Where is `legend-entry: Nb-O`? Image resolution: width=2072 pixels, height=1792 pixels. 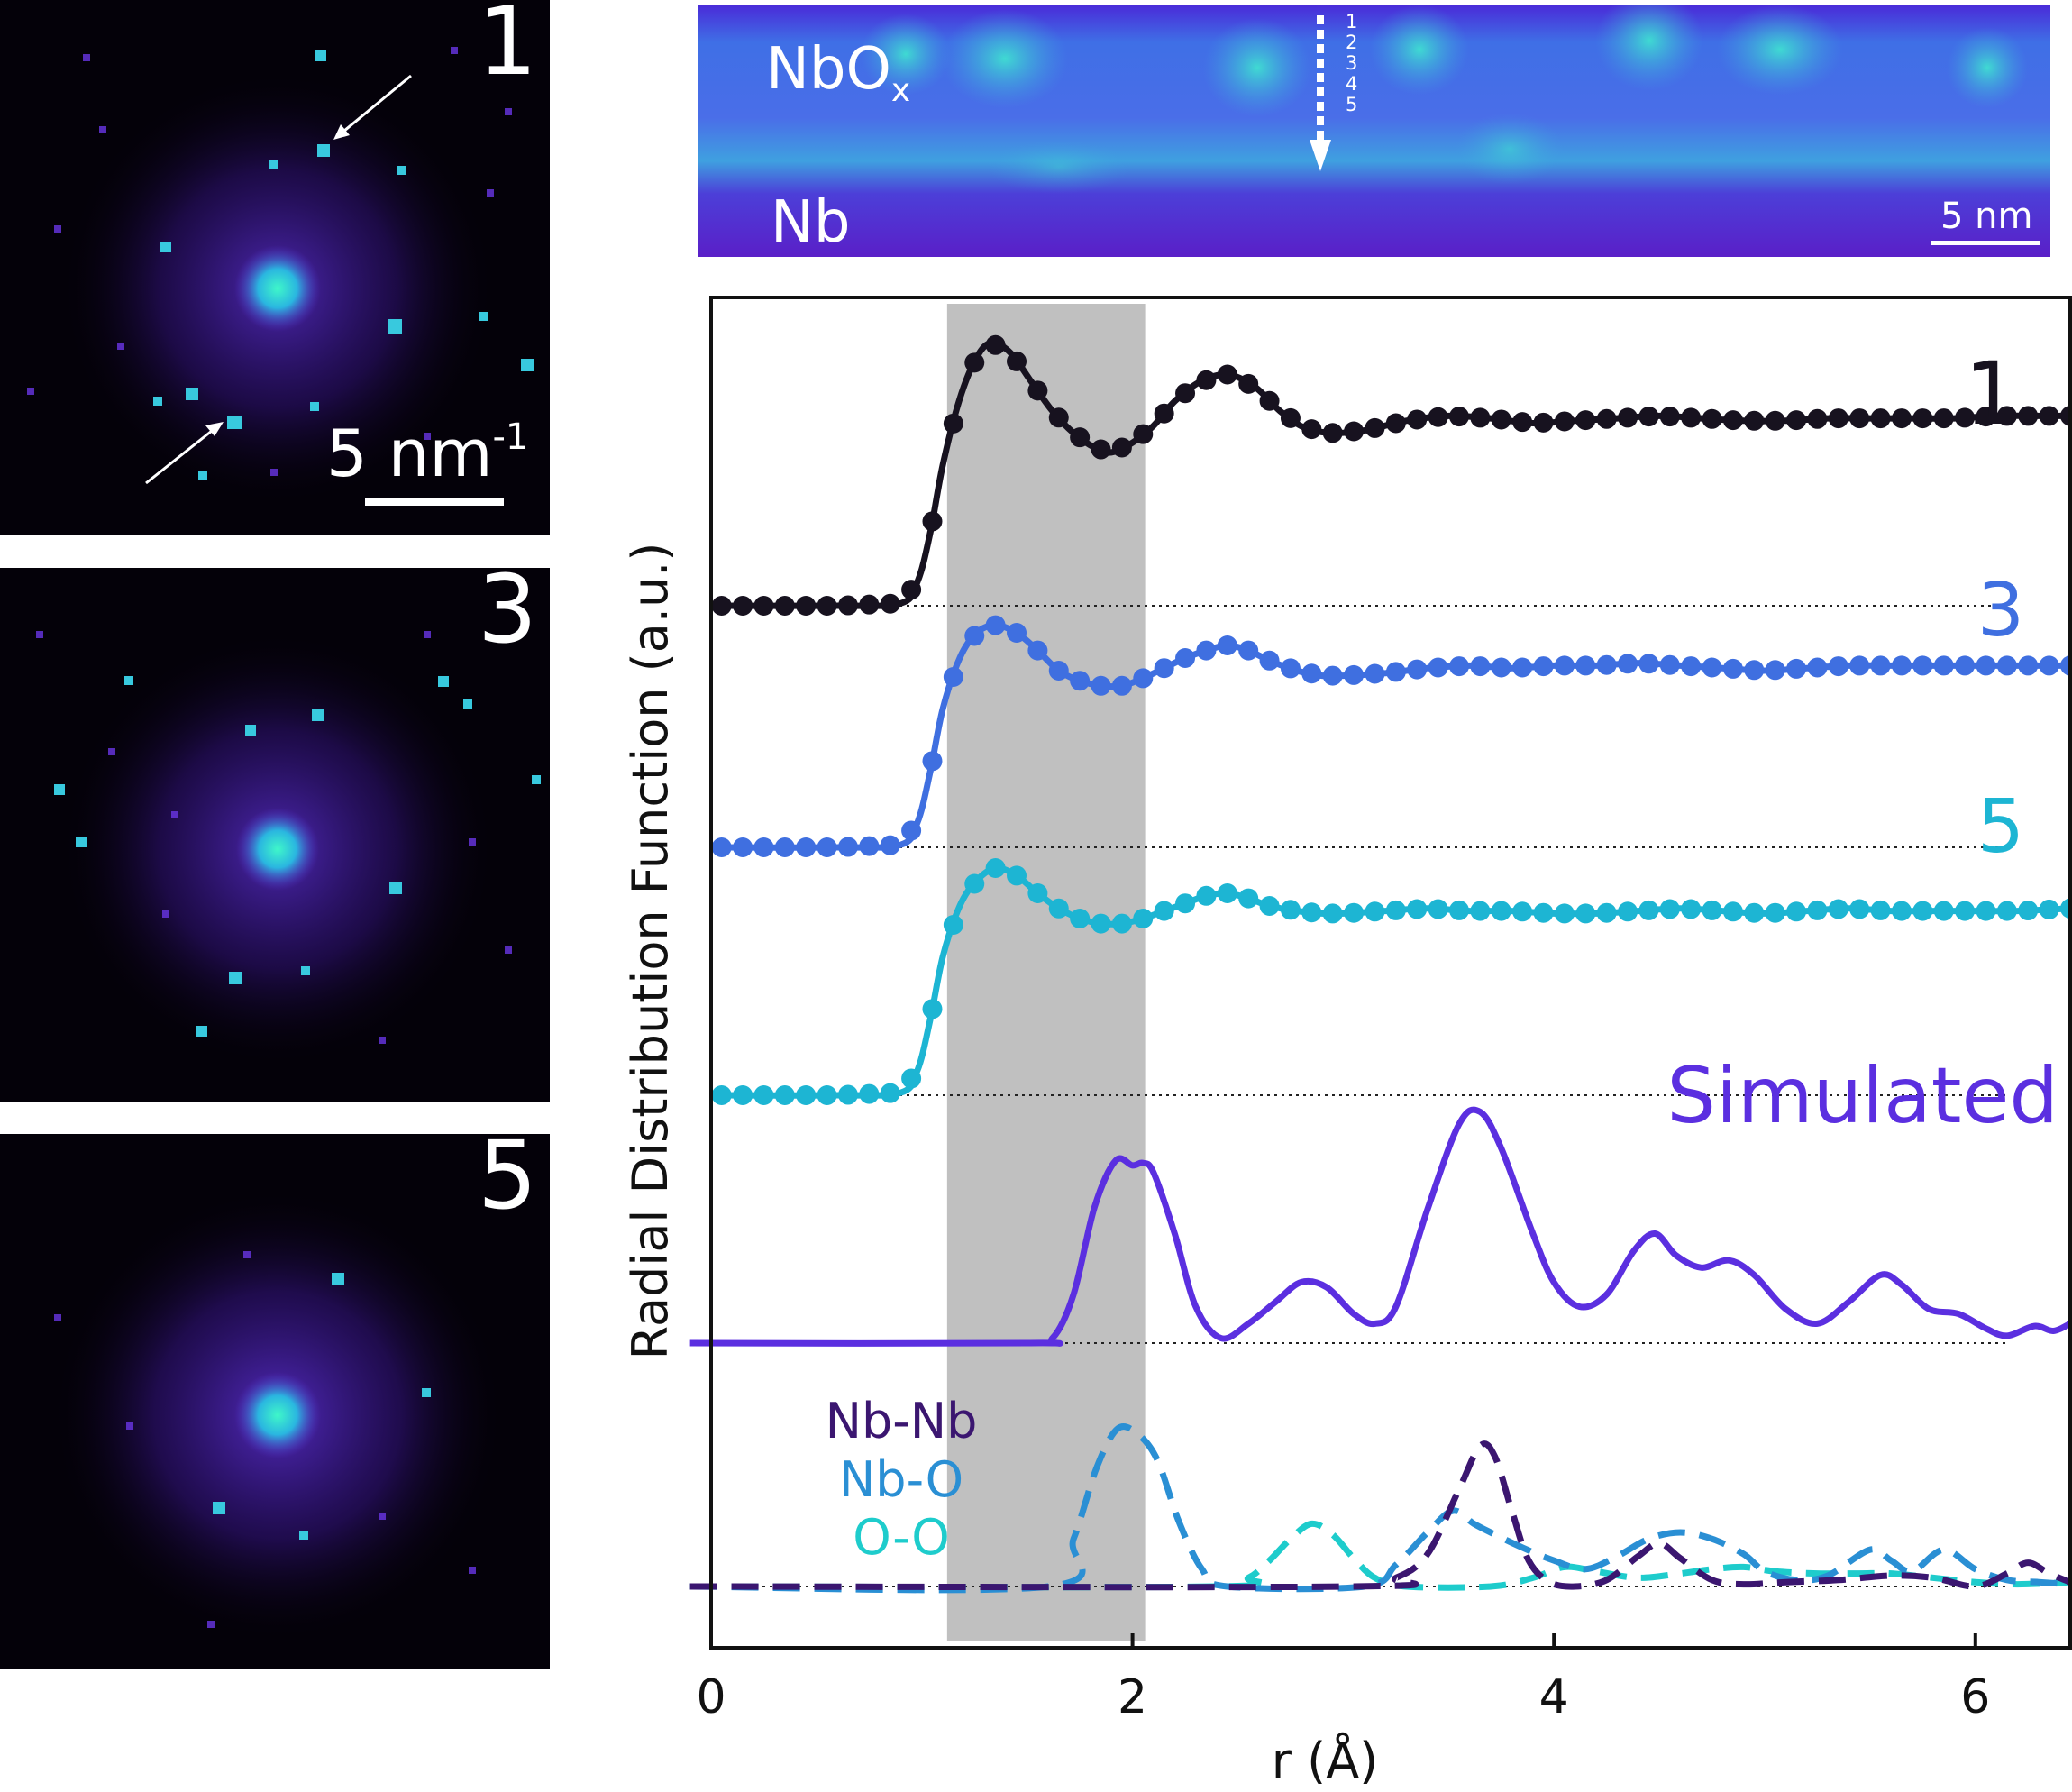 legend-entry: Nb-O is located at coordinates (901, 1479).